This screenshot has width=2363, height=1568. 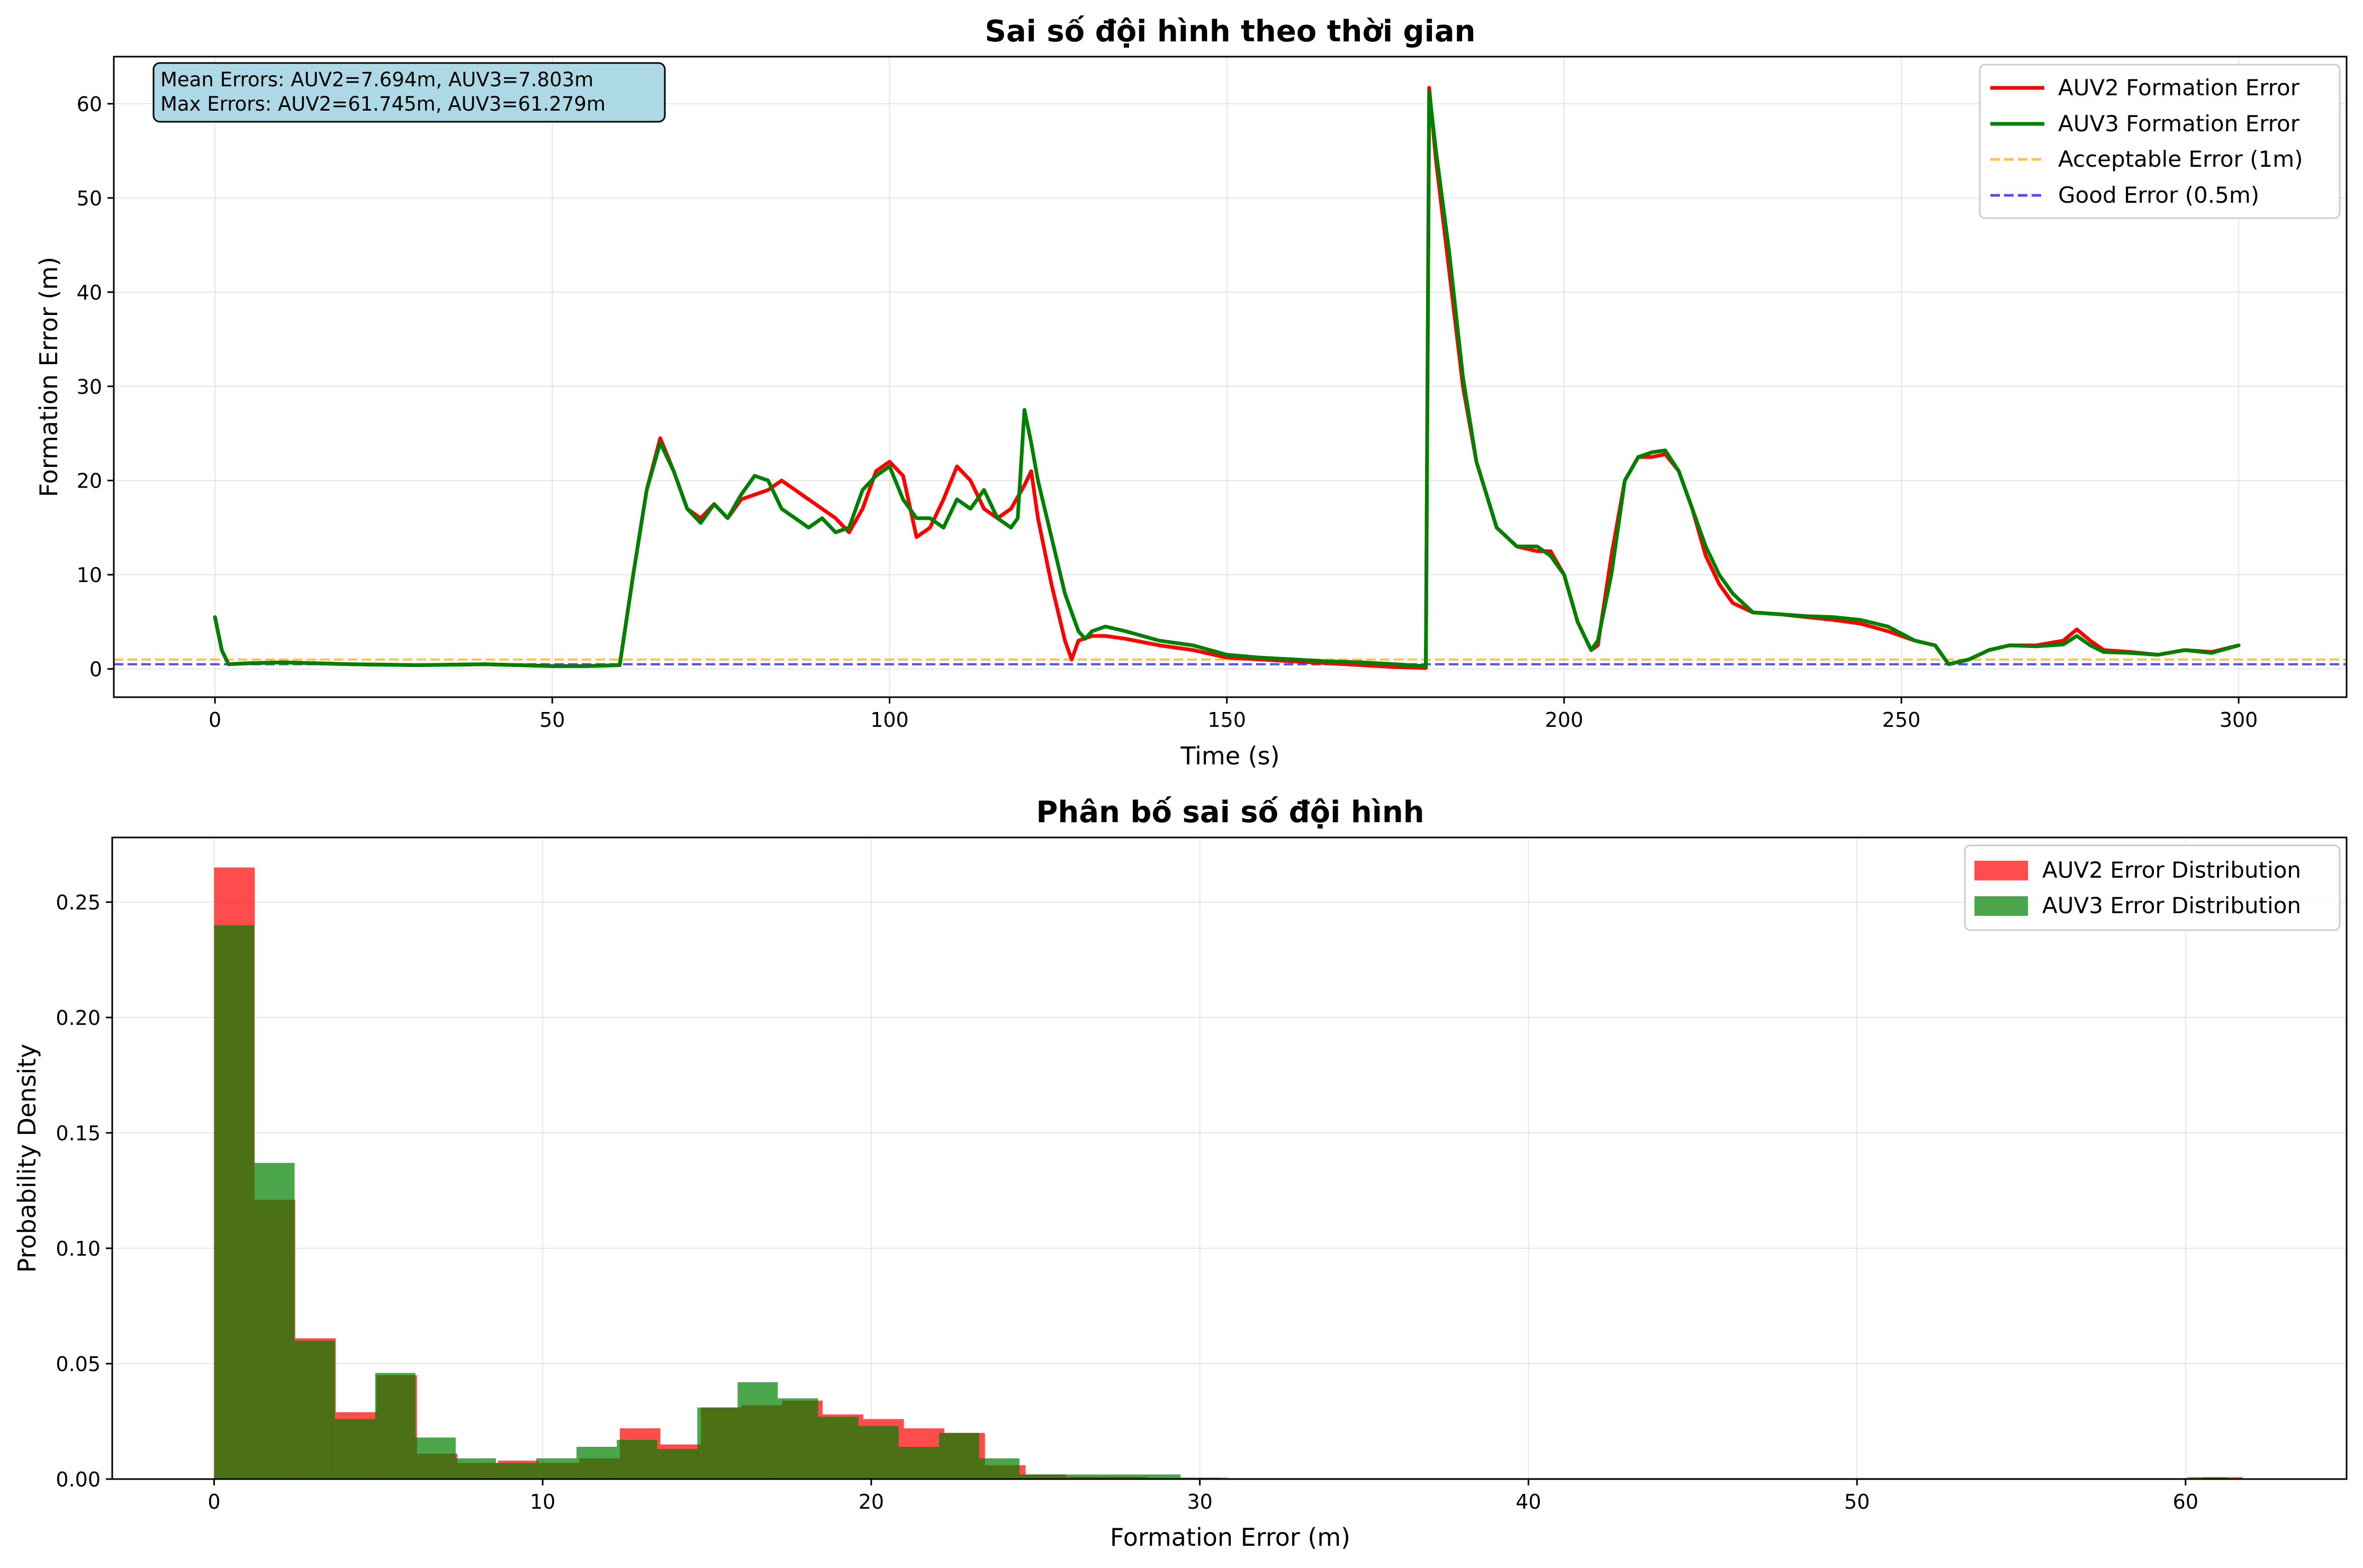 What do you see at coordinates (89, 104) in the screenshot?
I see `y-tick-label: 60` at bounding box center [89, 104].